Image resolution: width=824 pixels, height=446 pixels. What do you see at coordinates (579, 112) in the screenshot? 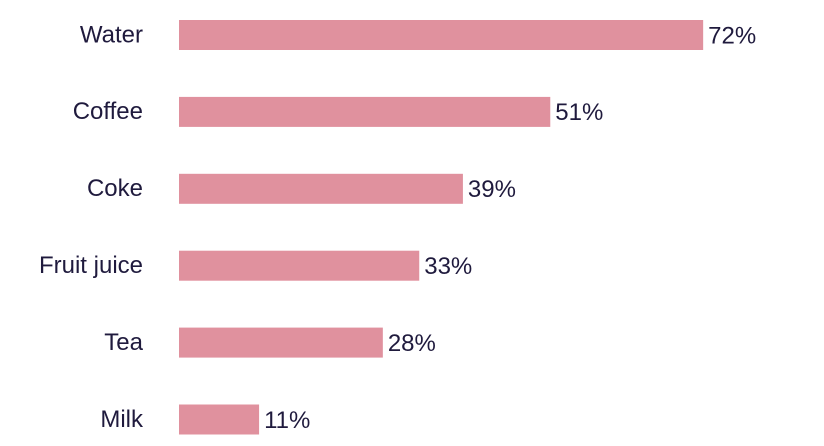
I see `value-label: 51%` at bounding box center [579, 112].